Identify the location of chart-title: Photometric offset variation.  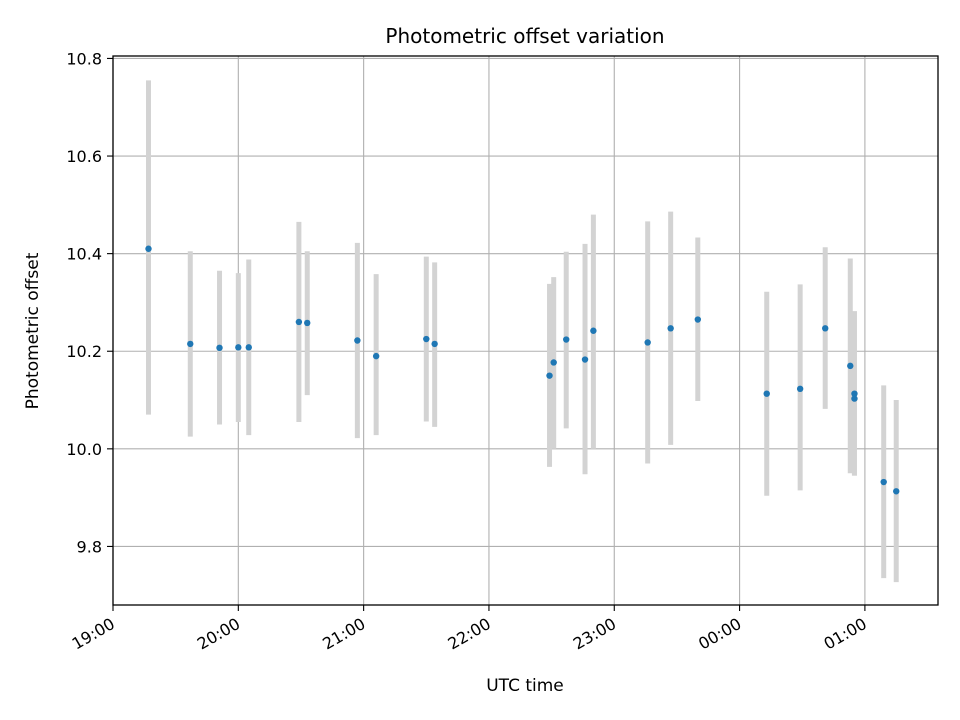
(524, 36).